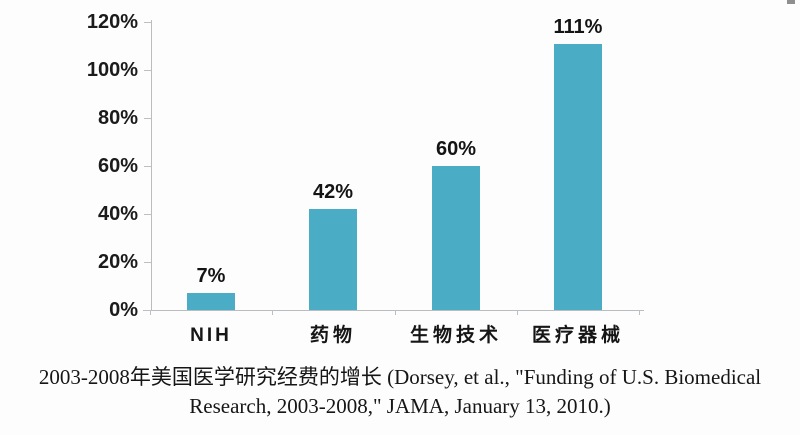 The height and width of the screenshot is (435, 800). Describe the element at coordinates (578, 27) in the screenshot. I see `bar-value-label: 111%` at that location.